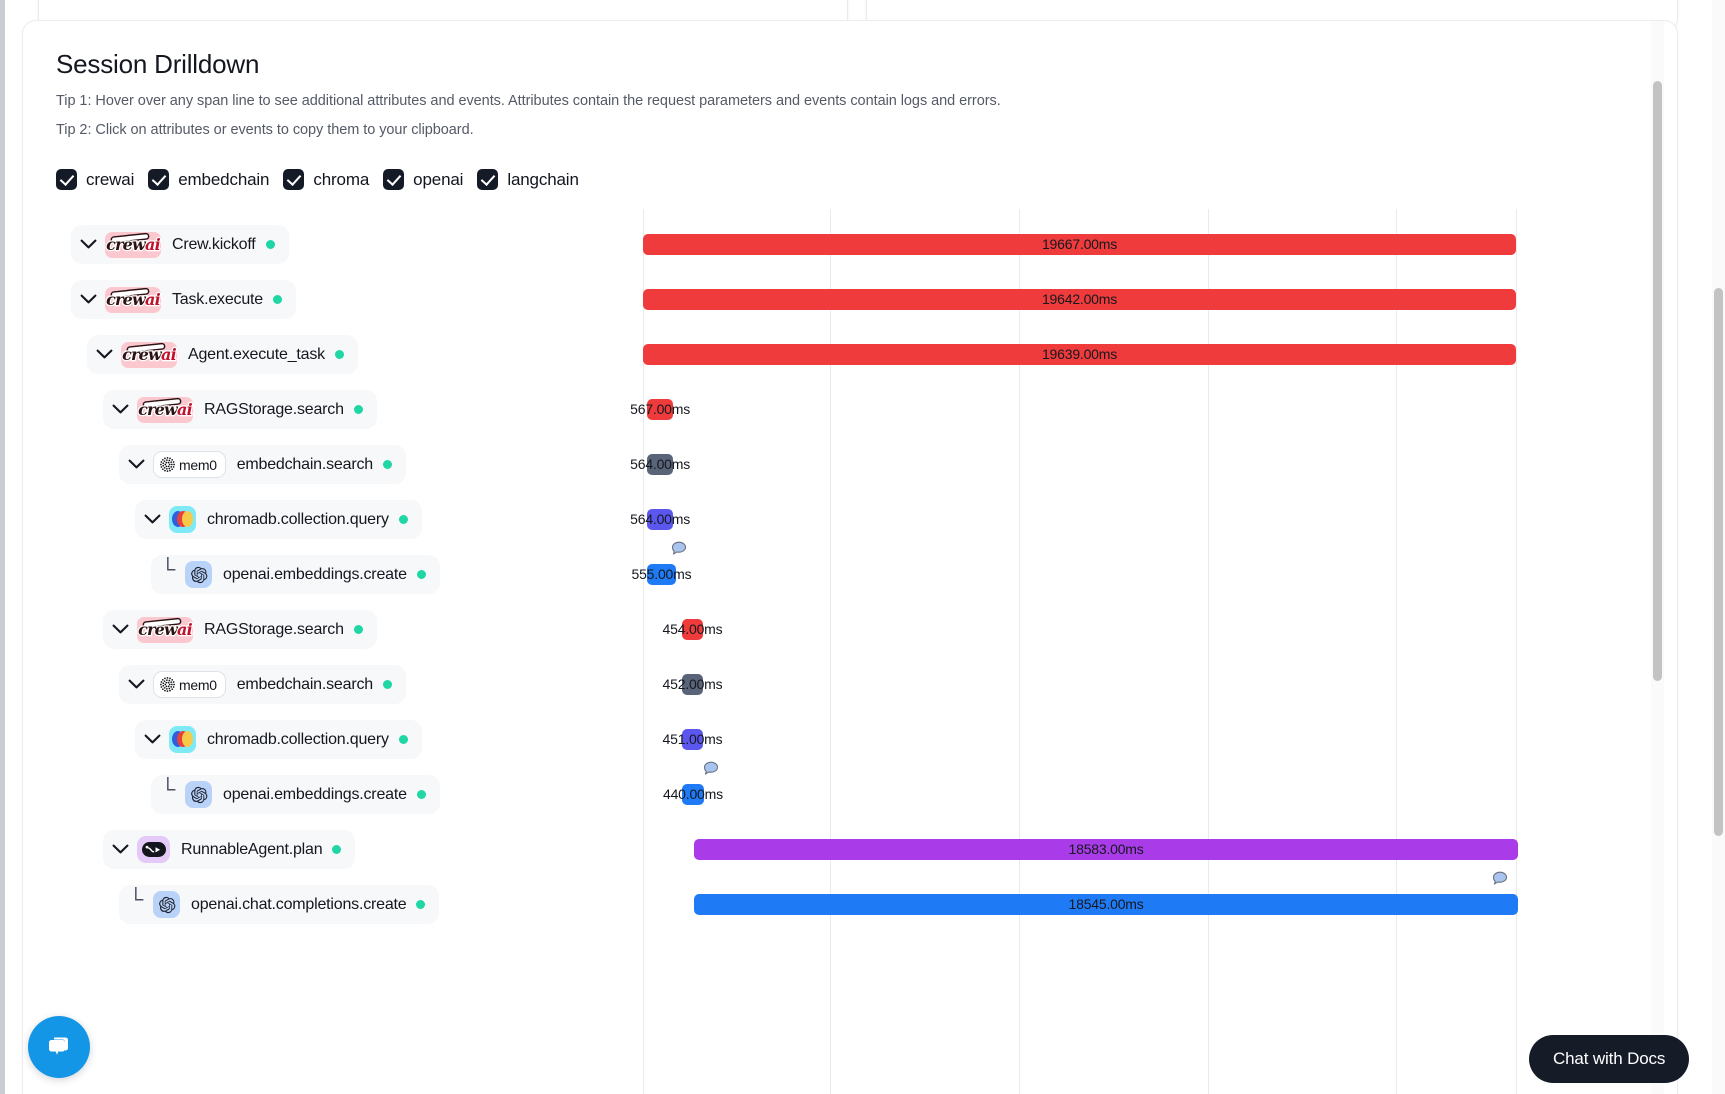 The width and height of the screenshot is (1725, 1094). Describe the element at coordinates (1086, 409) in the screenshot. I see `timeline-row: 567.00ms` at that location.